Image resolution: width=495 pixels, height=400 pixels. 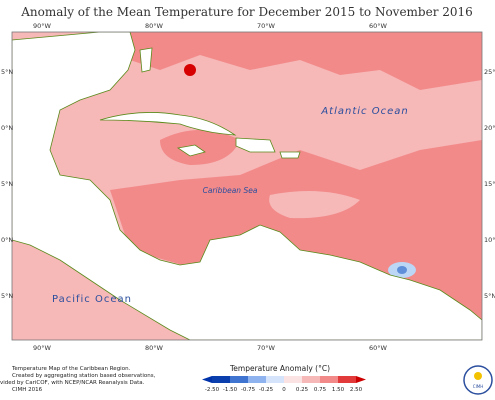 What do you see at coordinates (489, 128) in the screenshot?
I see `latitude-label: 20°N` at bounding box center [489, 128].